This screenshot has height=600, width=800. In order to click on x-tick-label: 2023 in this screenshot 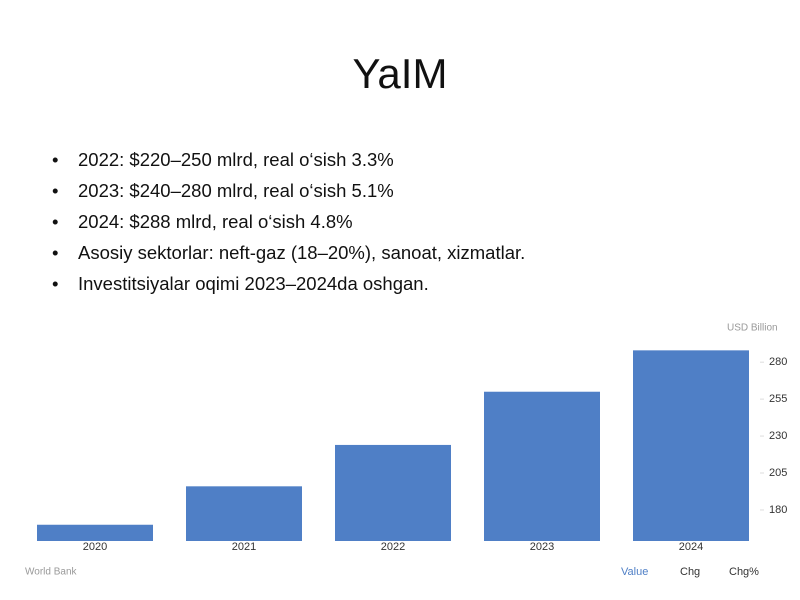, I will do `click(542, 547)`.